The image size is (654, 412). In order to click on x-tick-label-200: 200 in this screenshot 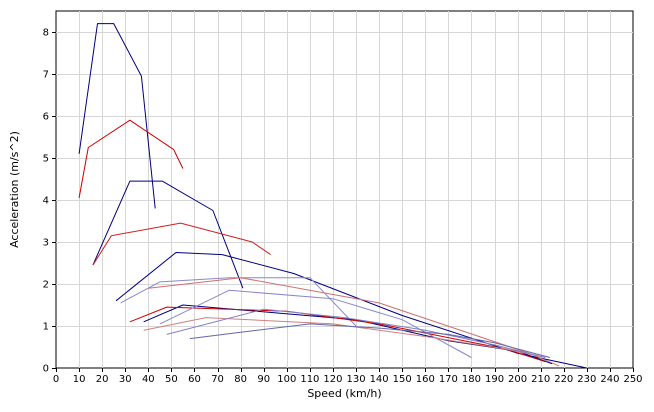, I will do `click(517, 379)`.